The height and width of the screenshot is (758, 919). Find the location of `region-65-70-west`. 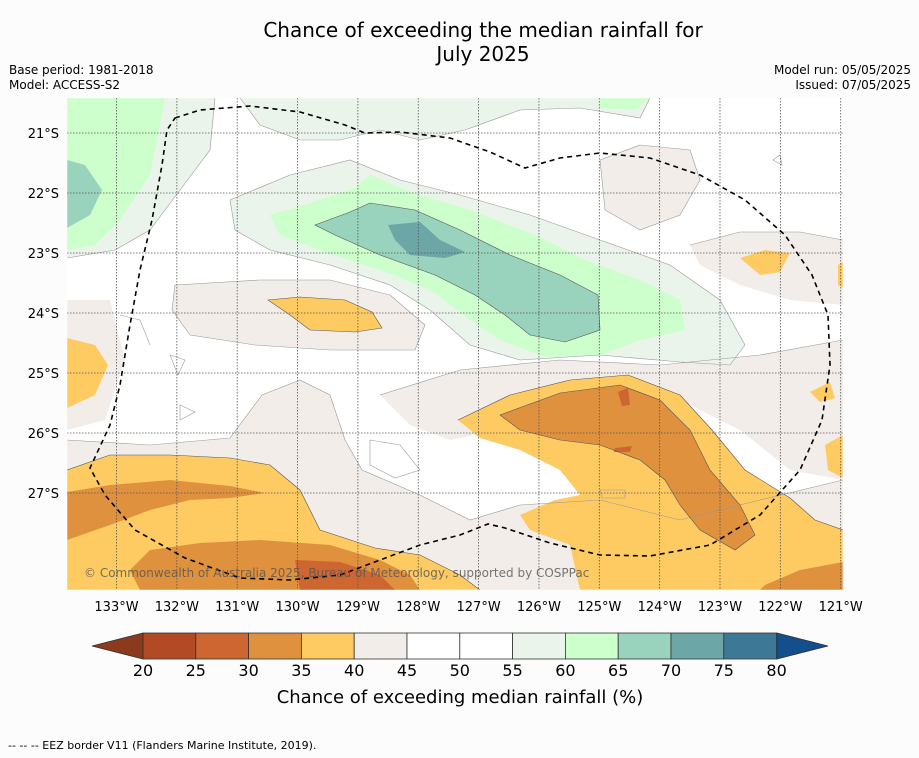

region-65-70-west is located at coordinates (84, 194).